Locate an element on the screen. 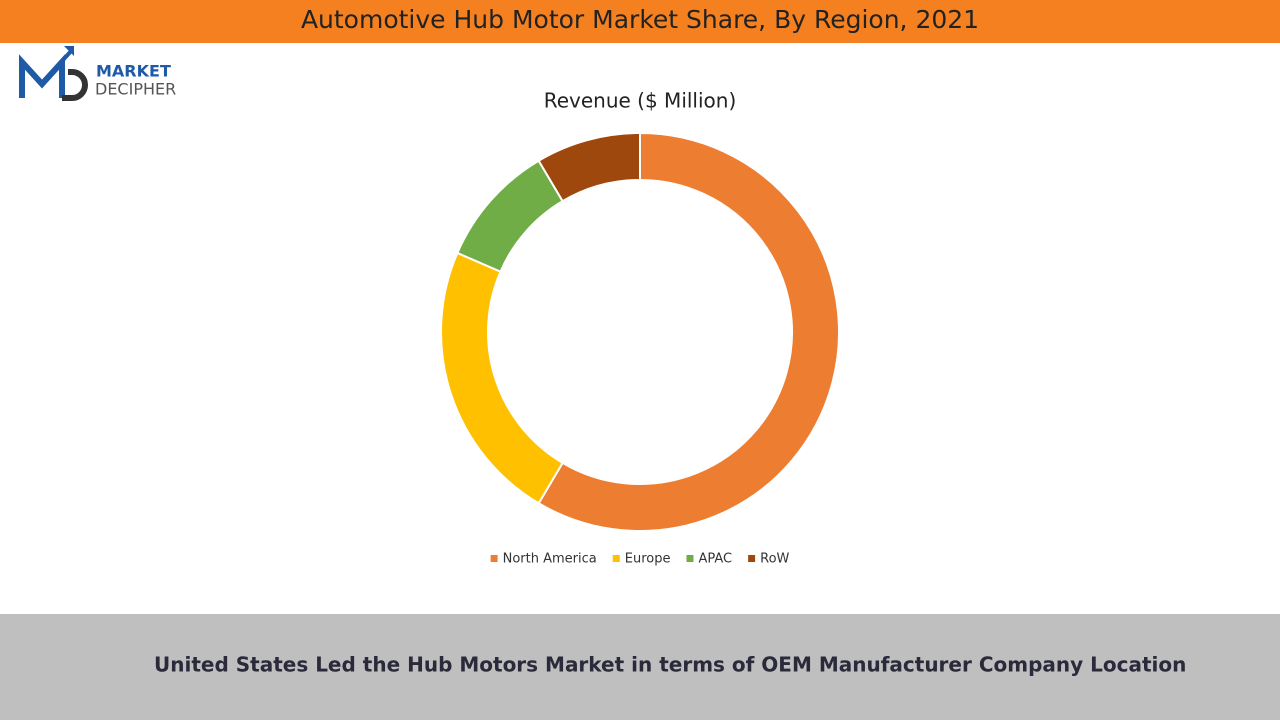  logo: MARKET DECIPHER is located at coordinates (97, 73).